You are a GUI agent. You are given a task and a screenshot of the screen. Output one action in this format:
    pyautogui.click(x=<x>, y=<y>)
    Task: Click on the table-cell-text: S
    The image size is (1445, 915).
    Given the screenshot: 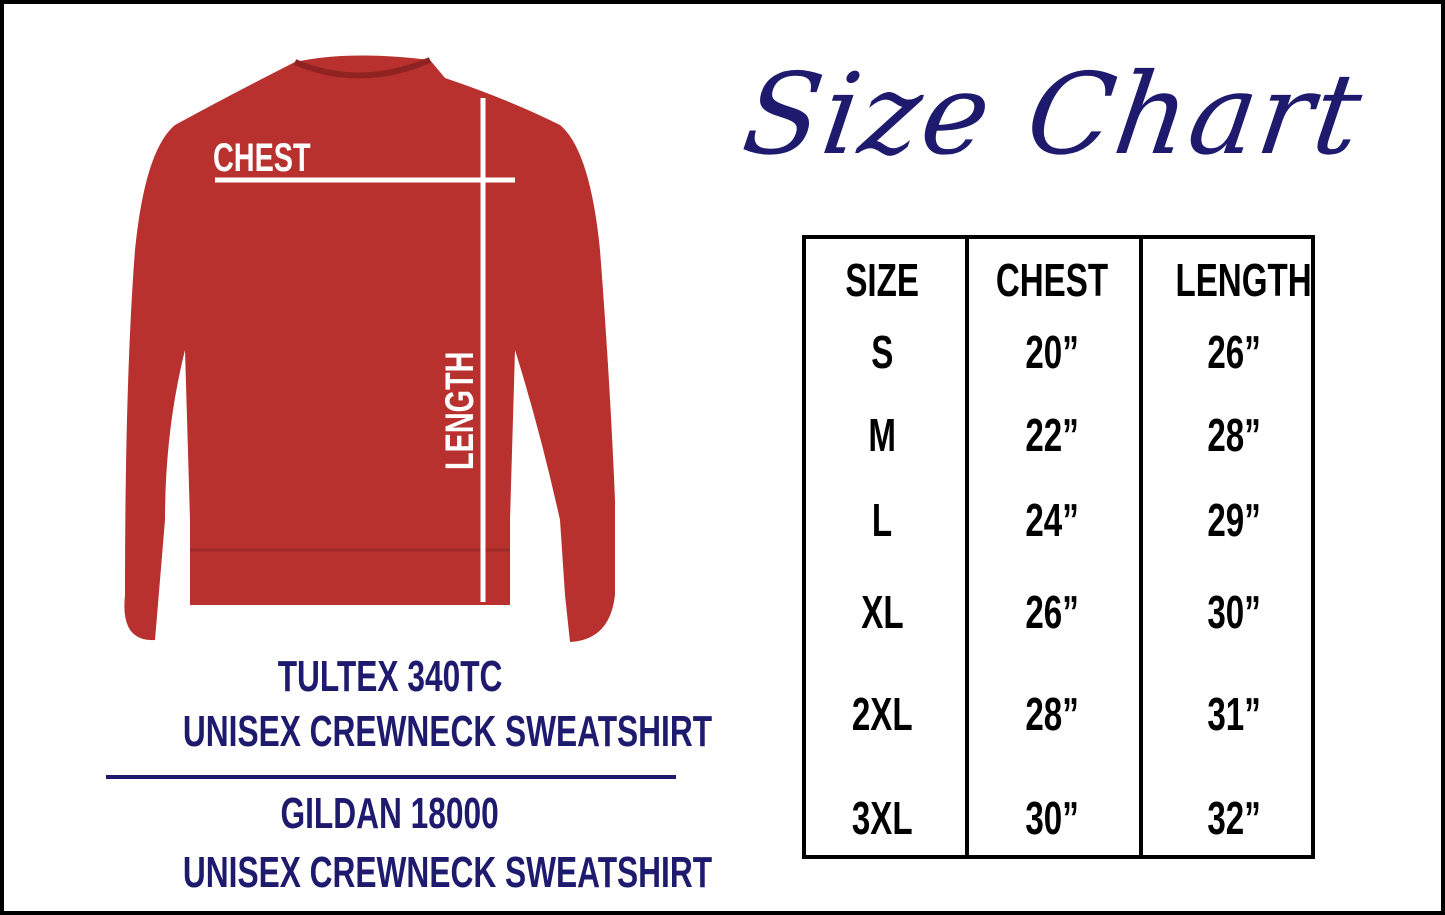 What is the action you would take?
    pyautogui.click(x=882, y=352)
    